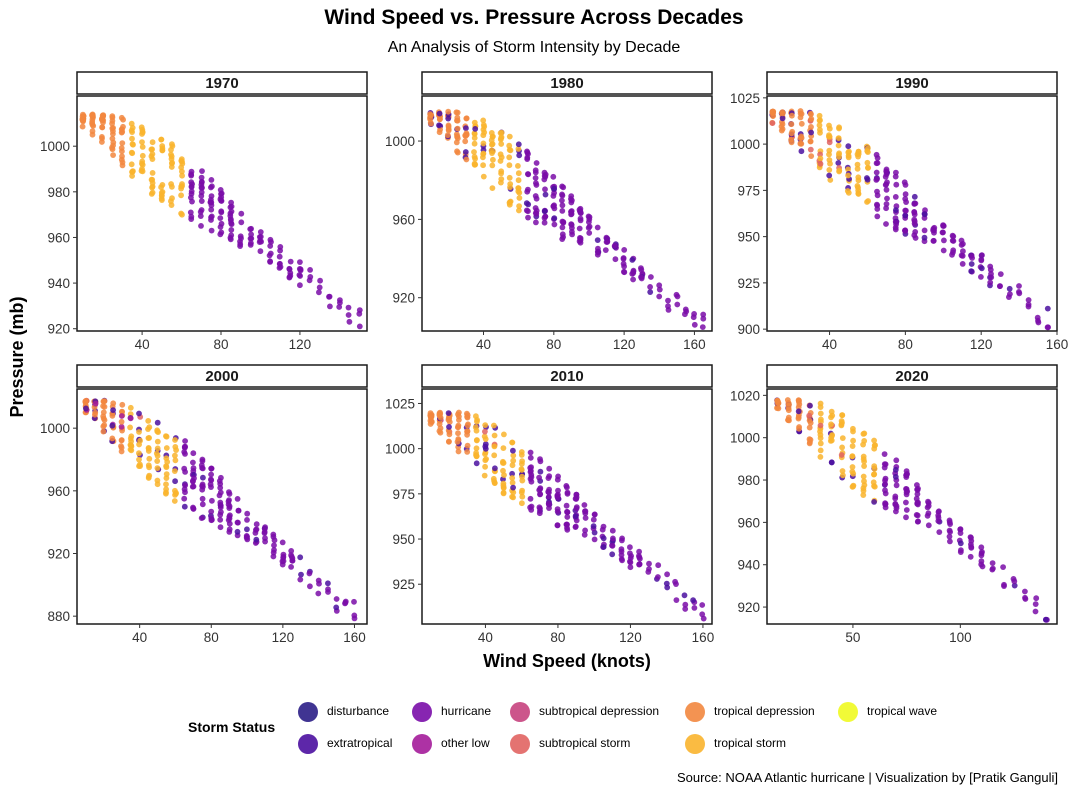  What do you see at coordinates (567, 506) in the screenshot?
I see `panel-border` at bounding box center [567, 506].